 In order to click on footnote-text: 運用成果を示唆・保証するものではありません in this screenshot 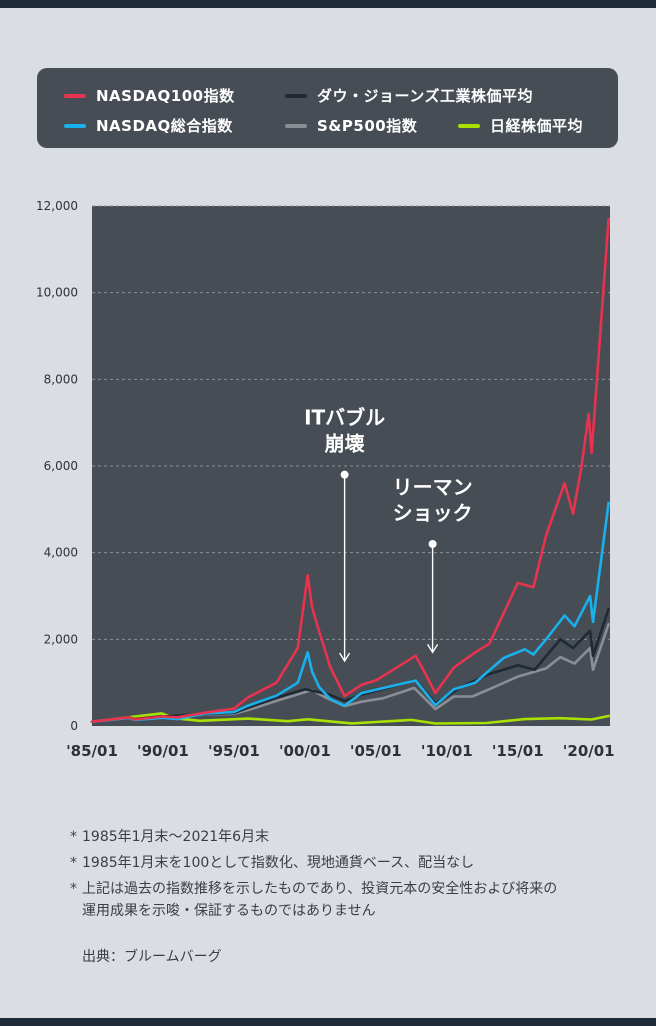, I will do `click(229, 911)`.